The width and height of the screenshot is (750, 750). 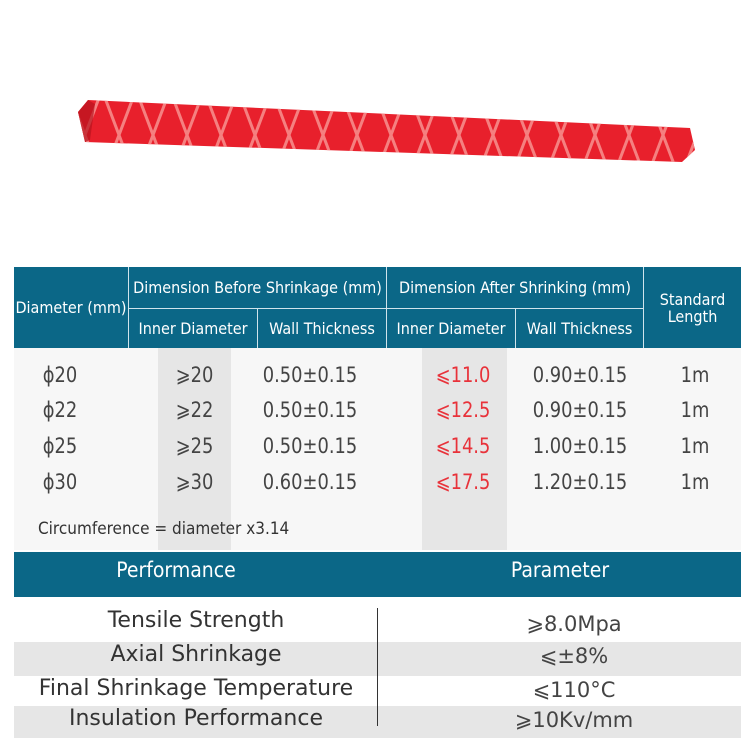 What do you see at coordinates (463, 482) in the screenshot?
I see `cell-after-inner: ⩽17.5` at bounding box center [463, 482].